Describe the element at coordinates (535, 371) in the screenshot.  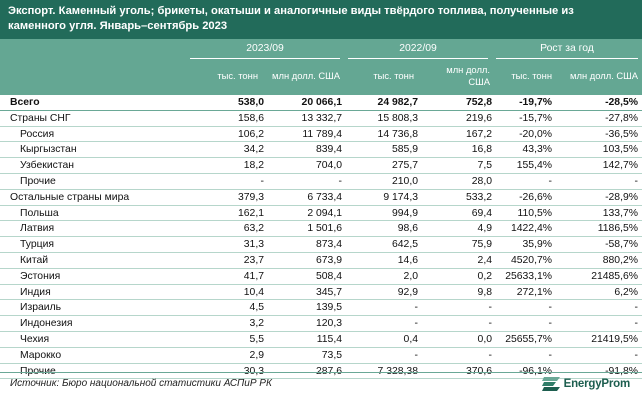
I see `table-cell: -96,1%` at that location.